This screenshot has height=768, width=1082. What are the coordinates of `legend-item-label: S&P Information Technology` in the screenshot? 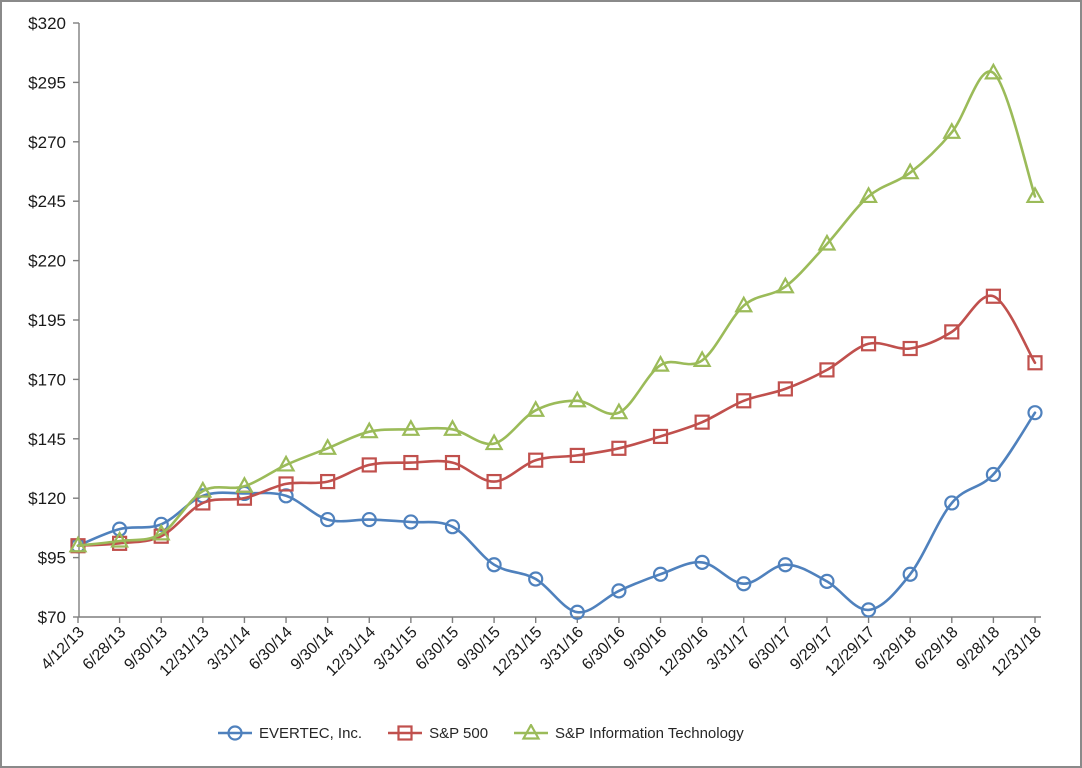 It's located at (649, 733).